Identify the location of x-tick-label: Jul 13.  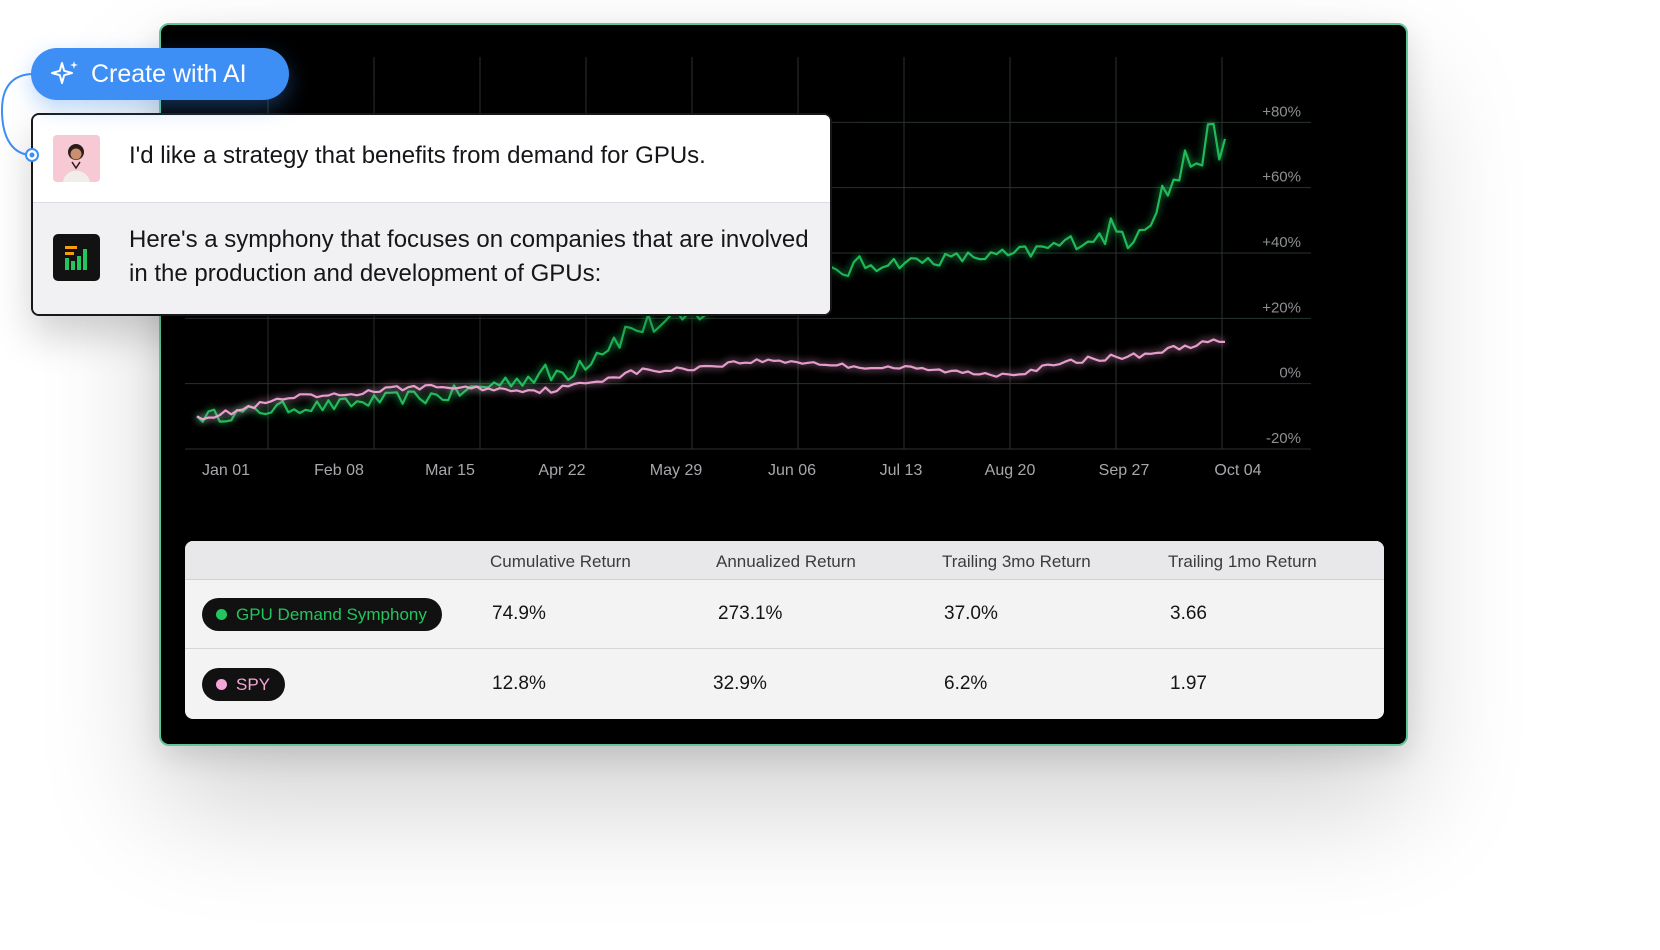
(901, 470).